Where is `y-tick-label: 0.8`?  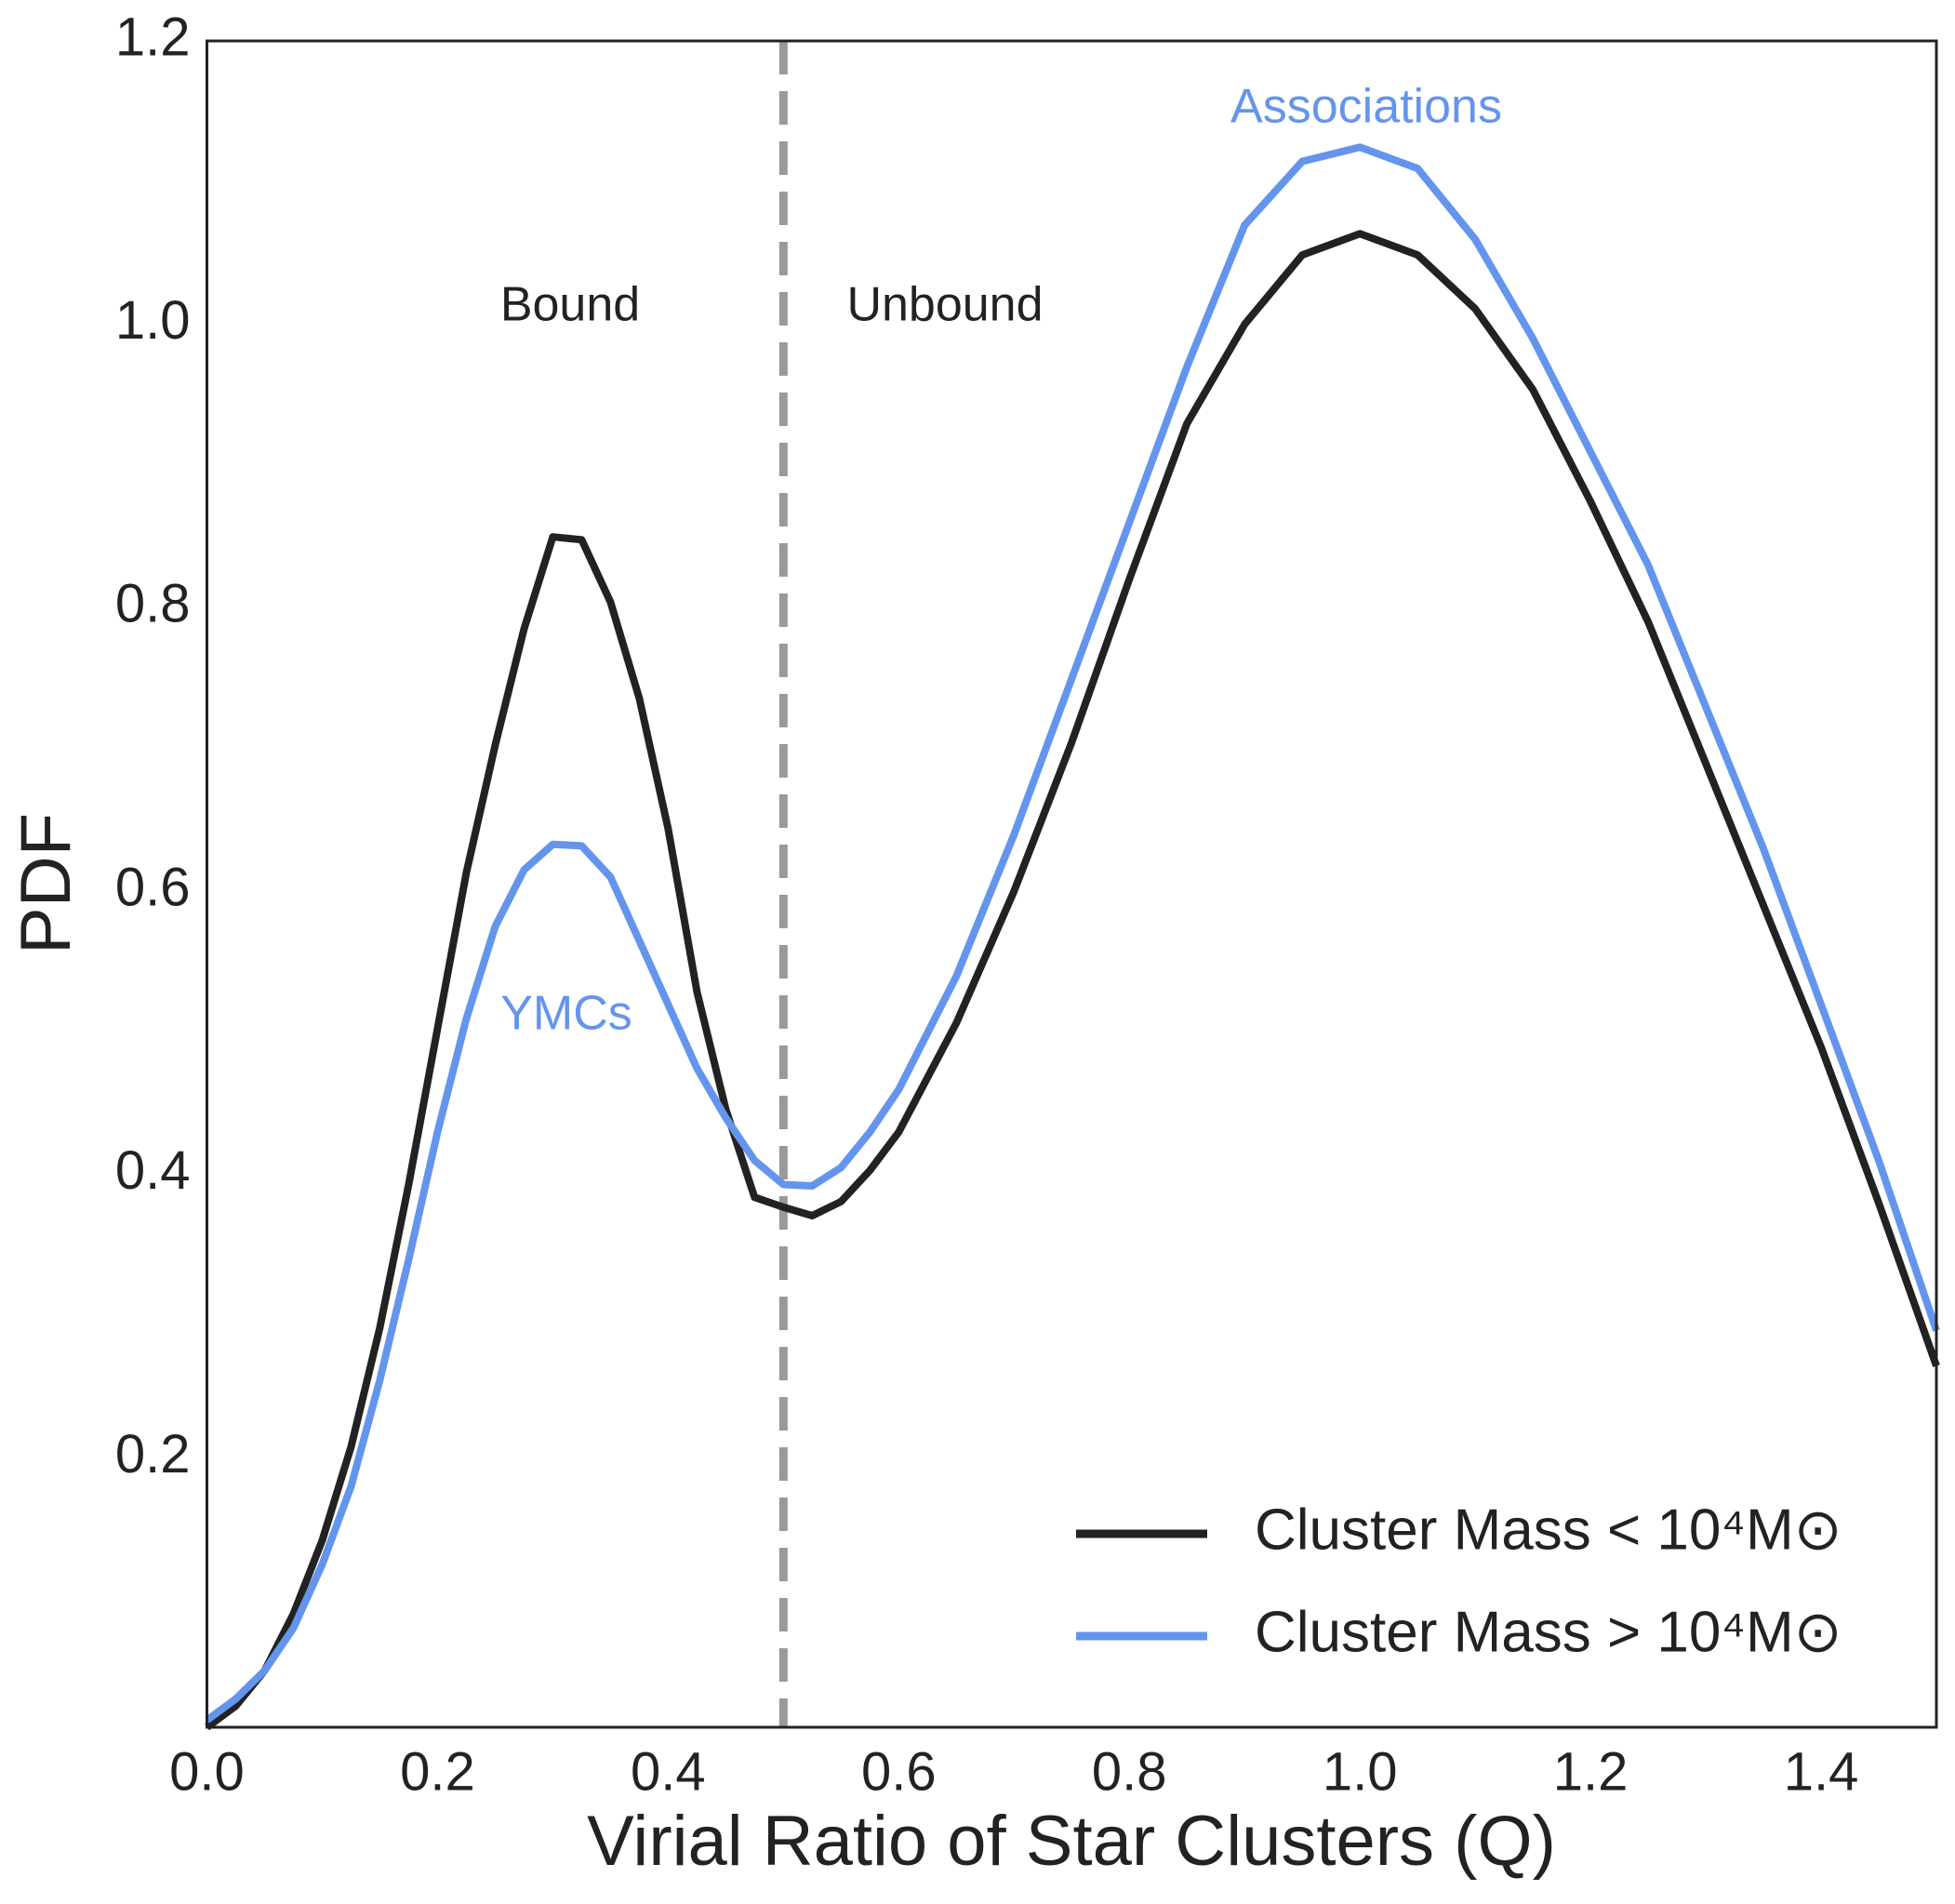
y-tick-label: 0.8 is located at coordinates (153, 604).